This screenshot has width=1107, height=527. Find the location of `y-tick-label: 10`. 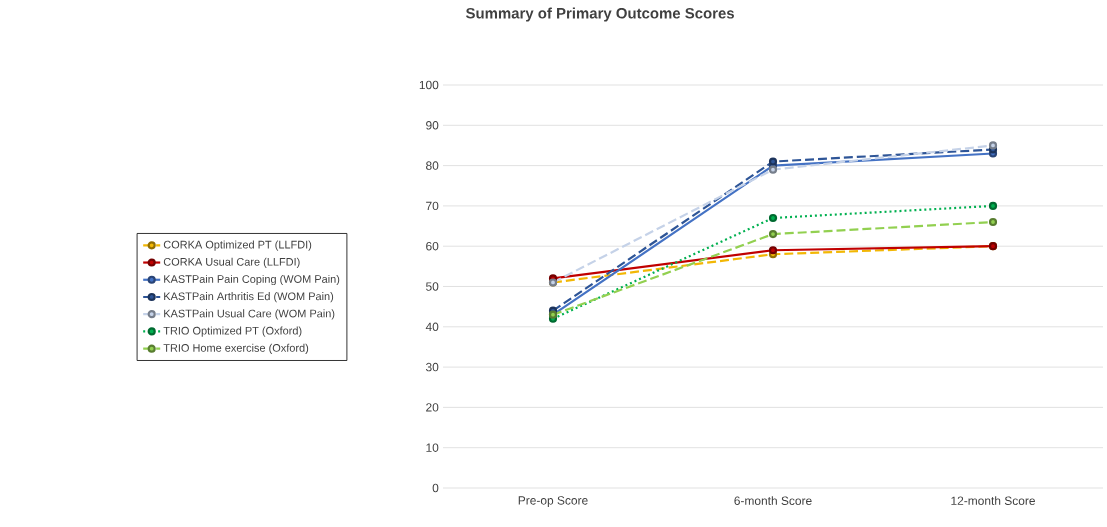

y-tick-label: 10 is located at coordinates (432, 447).